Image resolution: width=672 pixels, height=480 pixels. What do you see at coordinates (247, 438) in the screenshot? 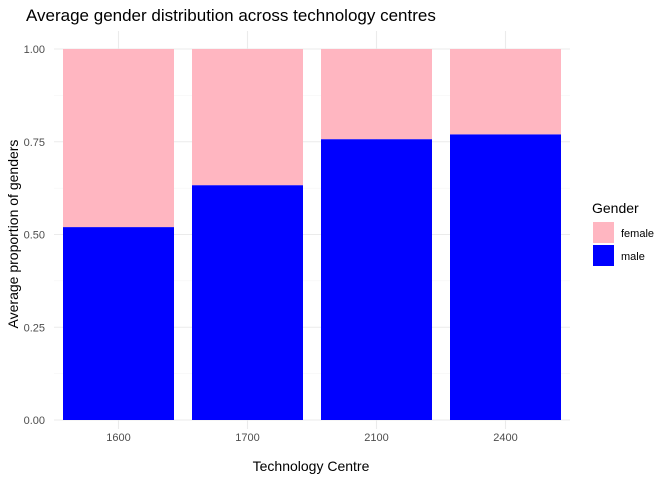
I see `x-tick-label: 1700` at bounding box center [247, 438].